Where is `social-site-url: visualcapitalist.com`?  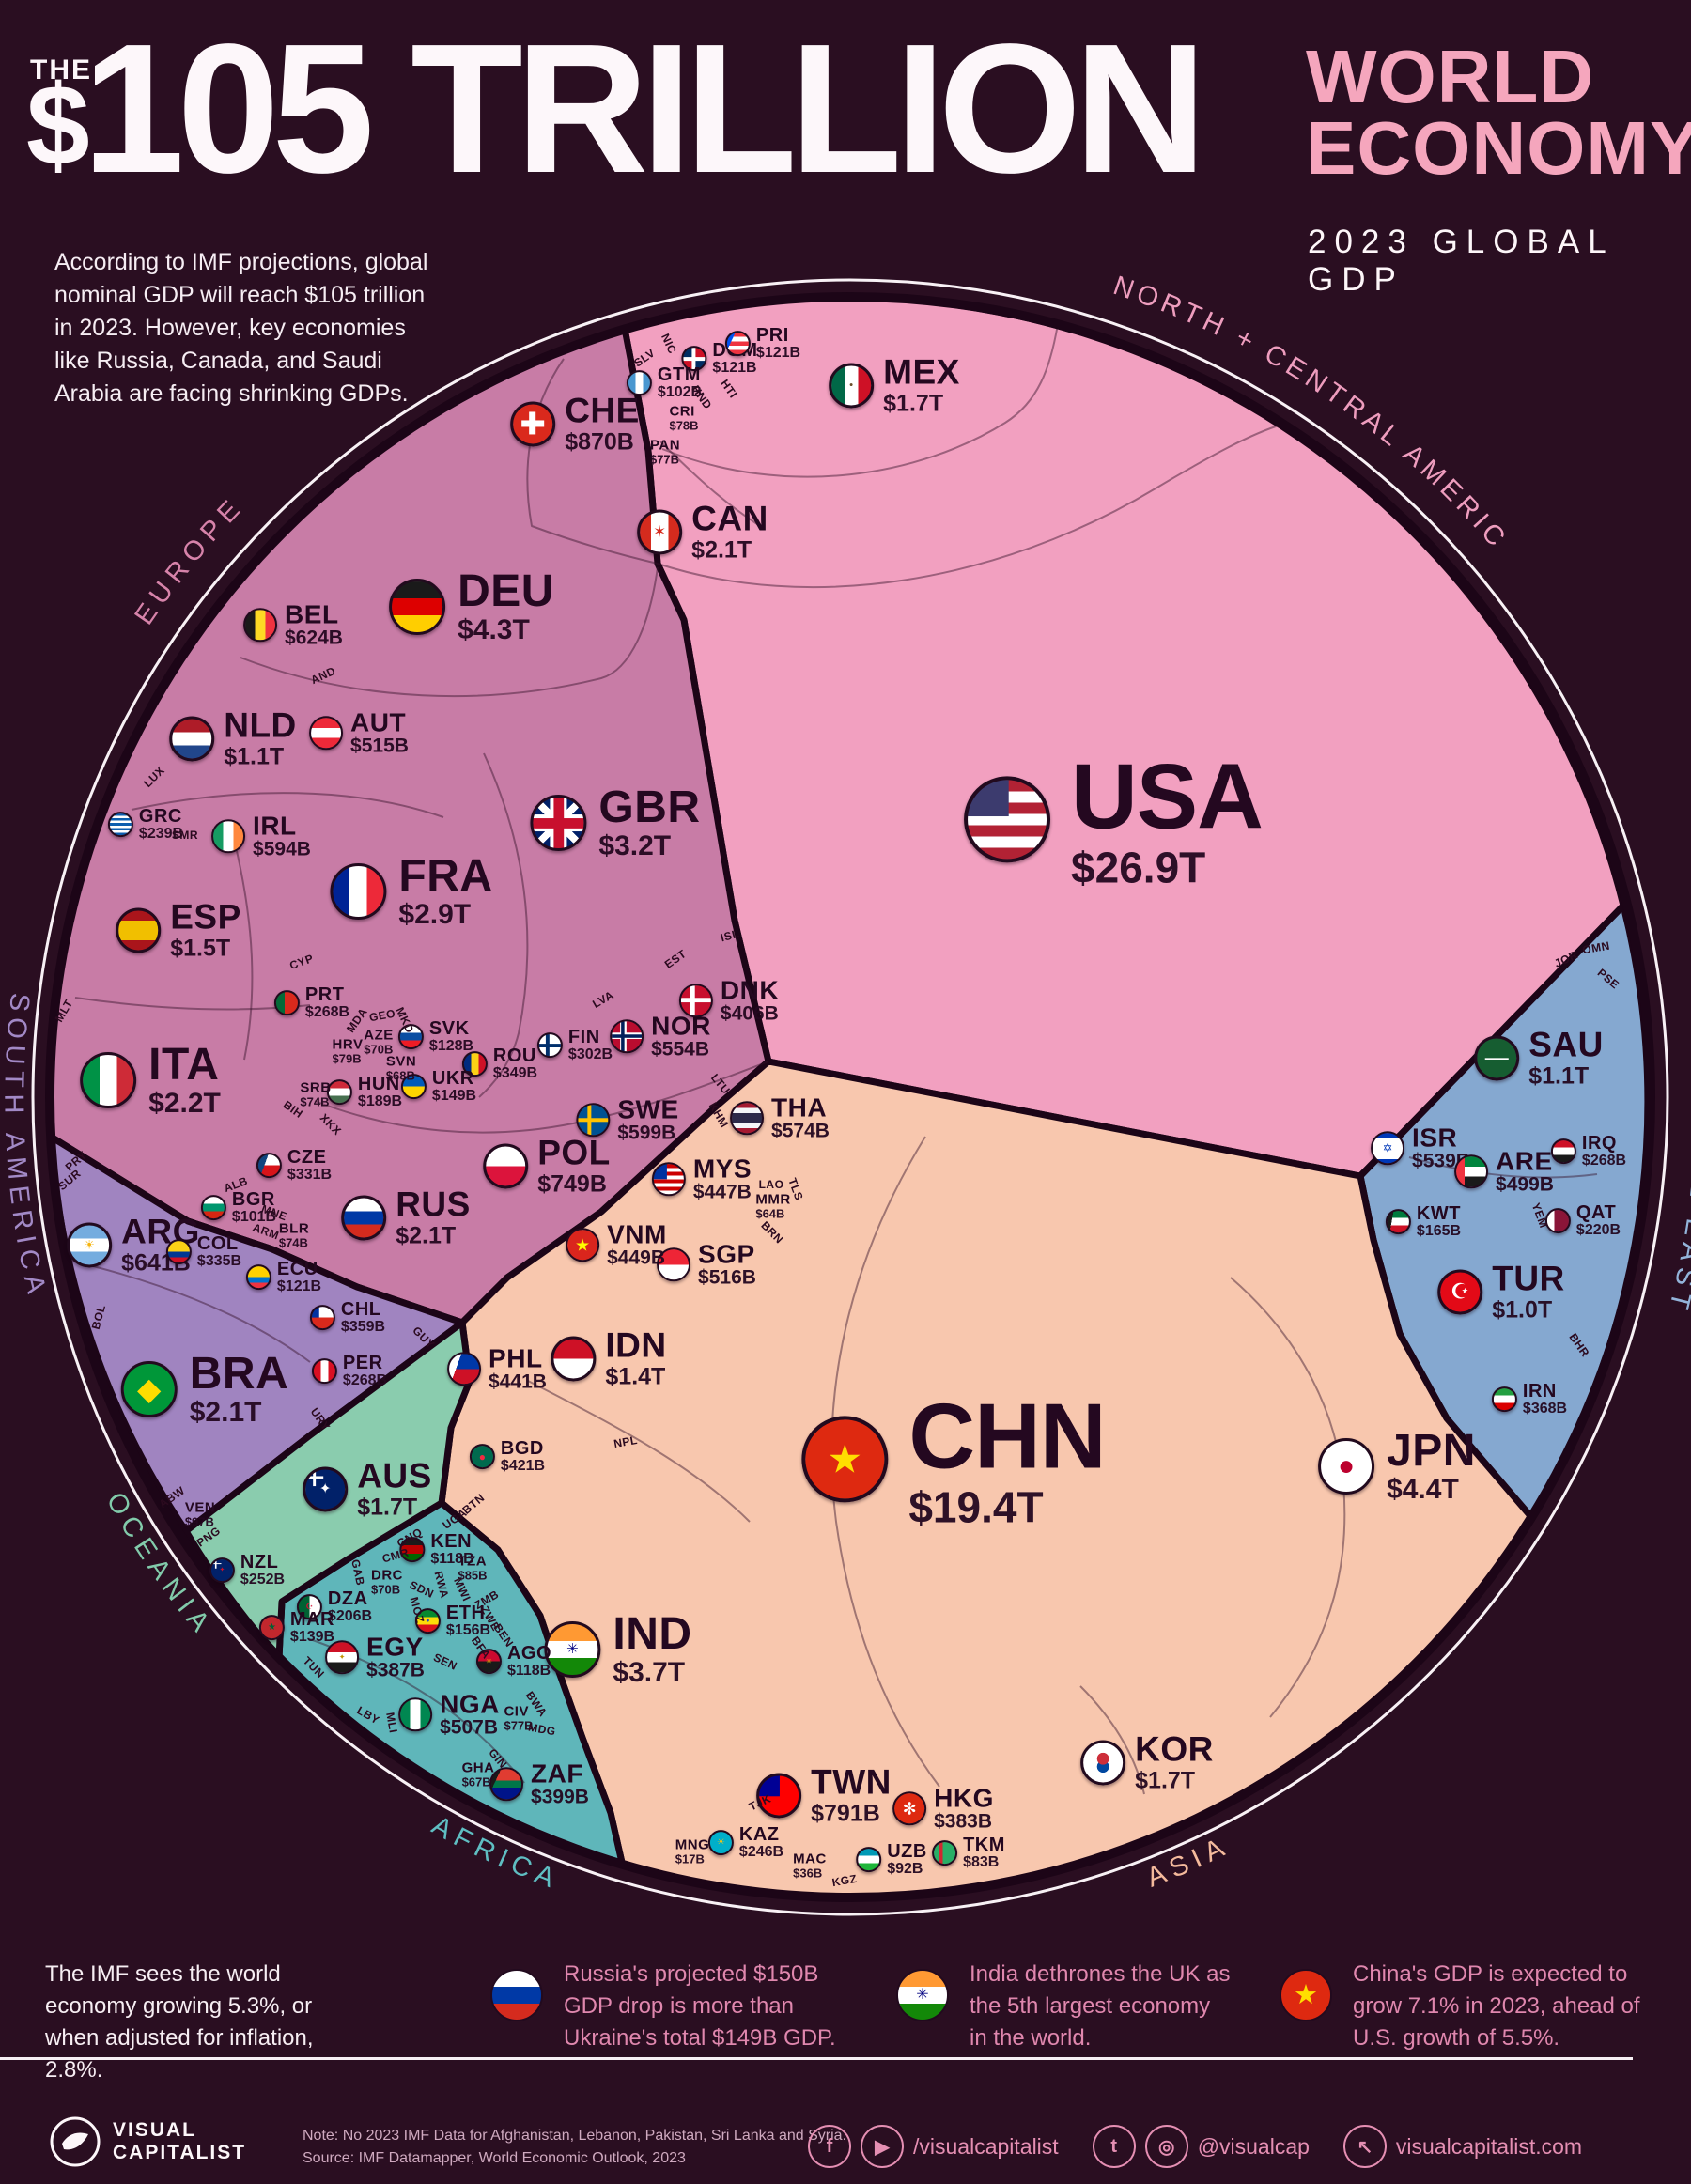 social-site-url: visualcapitalist.com is located at coordinates (1489, 2146).